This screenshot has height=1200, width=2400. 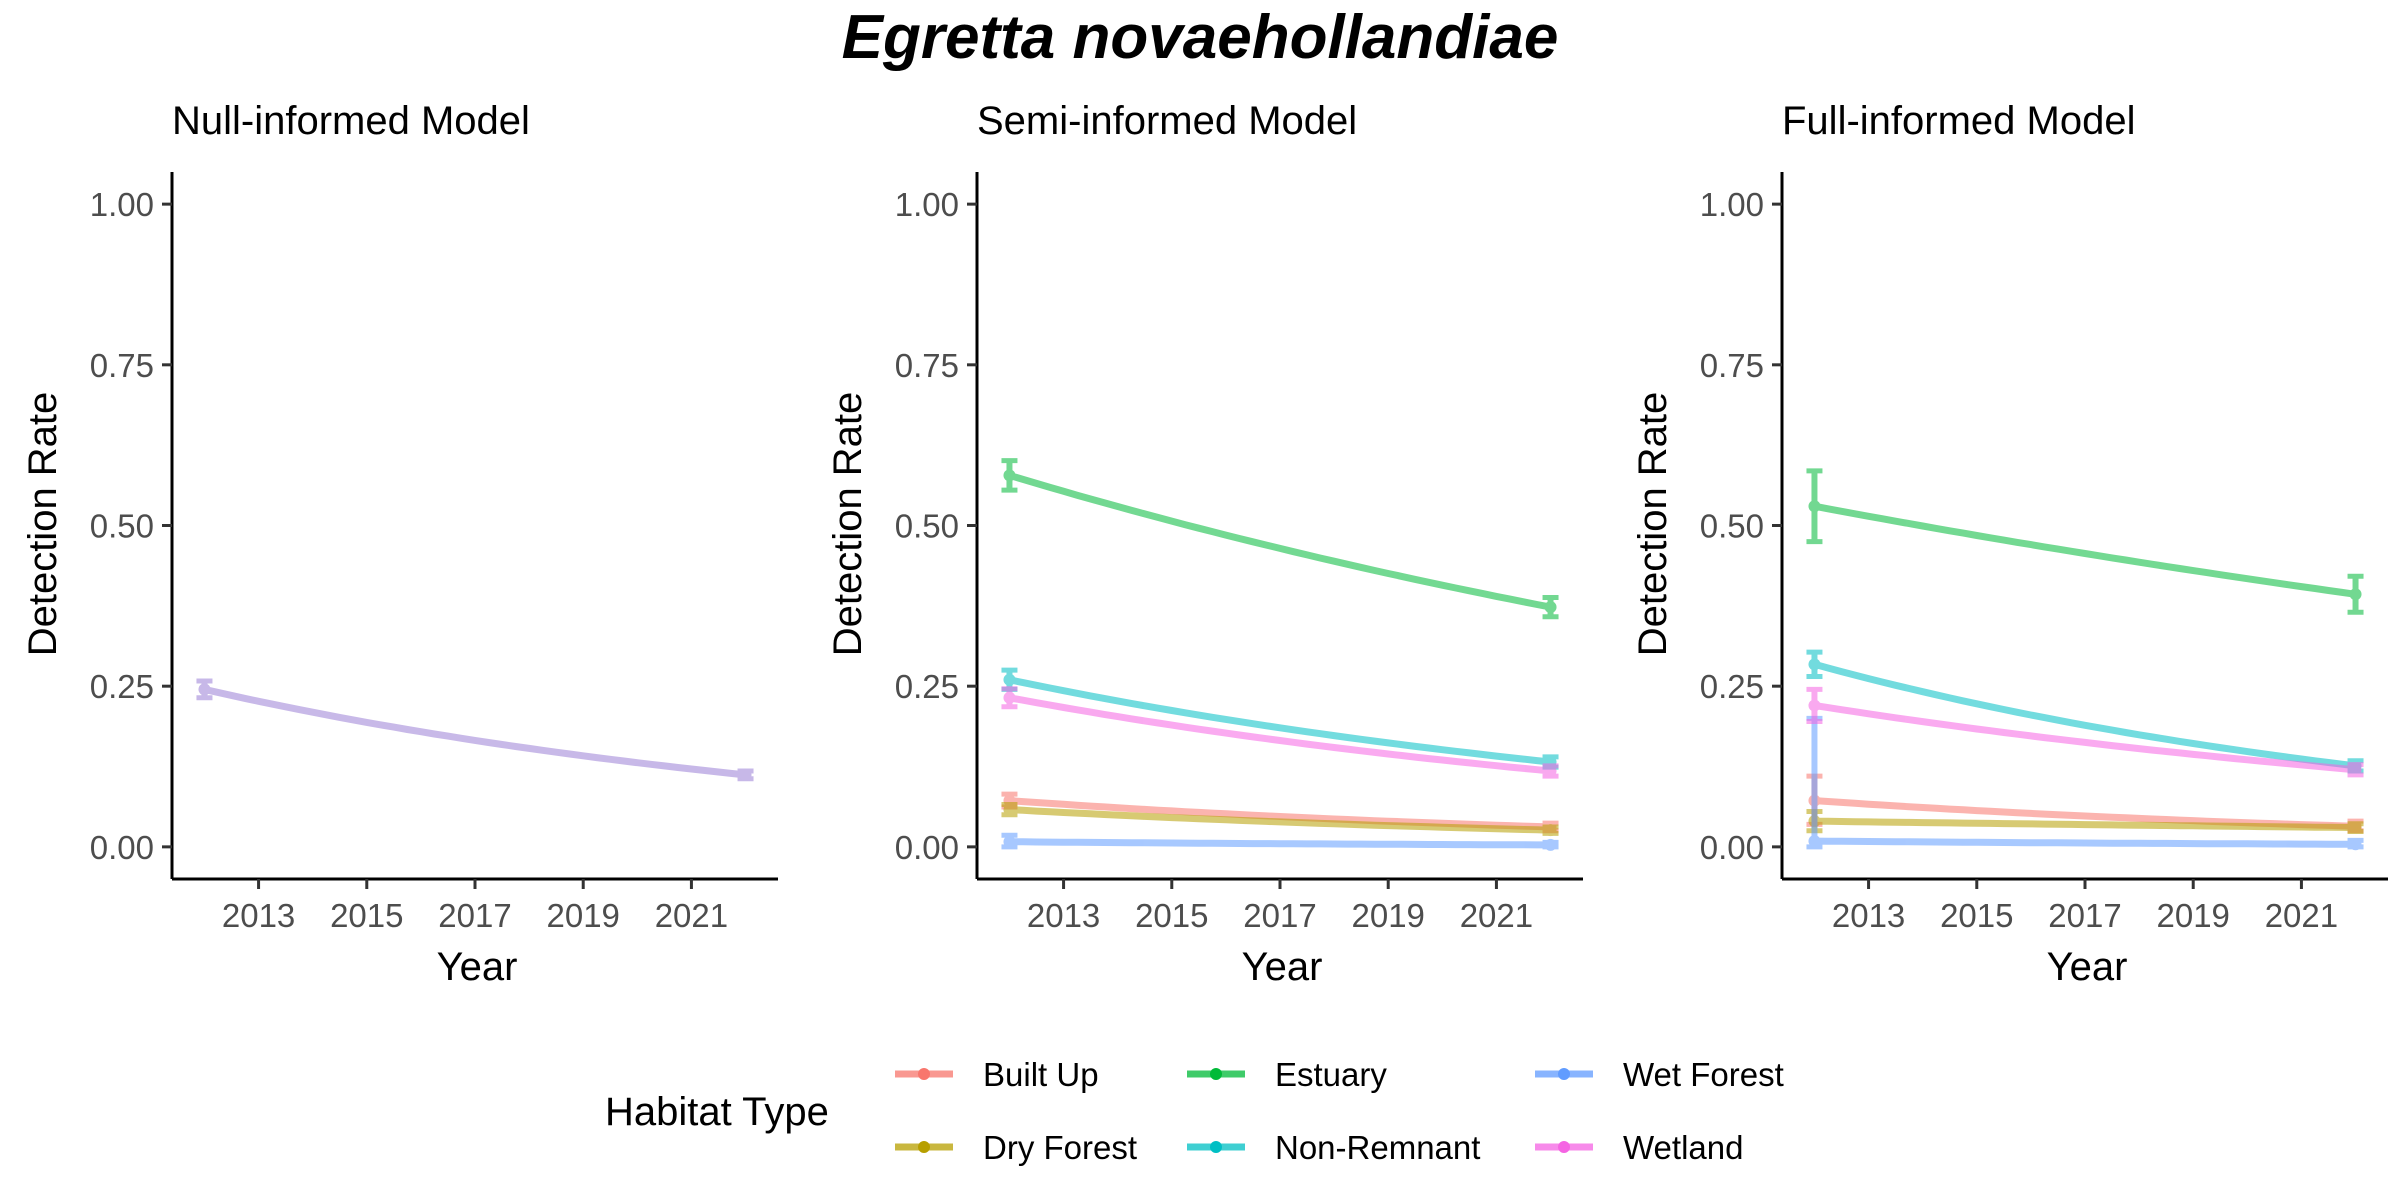 I want to click on legend-item-built-up: Built Up, so click(x=997, y=1074).